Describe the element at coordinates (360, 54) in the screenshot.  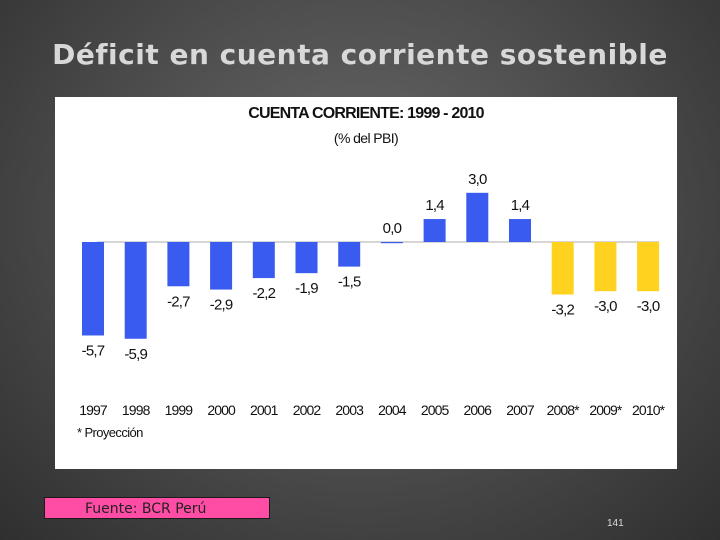
I see `slide-title: Déficit en cuenta corriente sostenible` at that location.